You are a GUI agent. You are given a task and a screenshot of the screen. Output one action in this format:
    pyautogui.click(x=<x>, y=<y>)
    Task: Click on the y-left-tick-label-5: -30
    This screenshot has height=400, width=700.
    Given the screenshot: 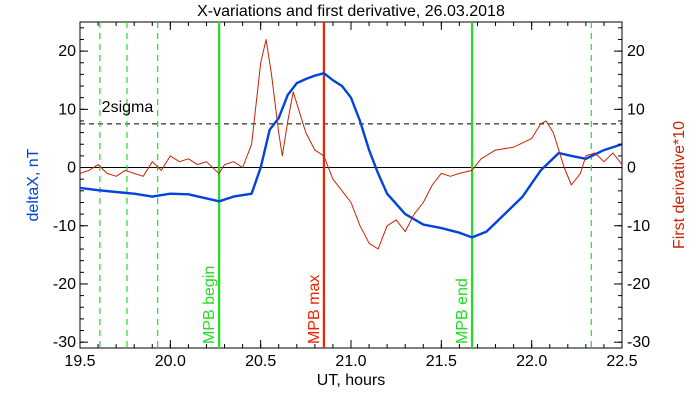 What is the action you would take?
    pyautogui.click(x=64, y=342)
    